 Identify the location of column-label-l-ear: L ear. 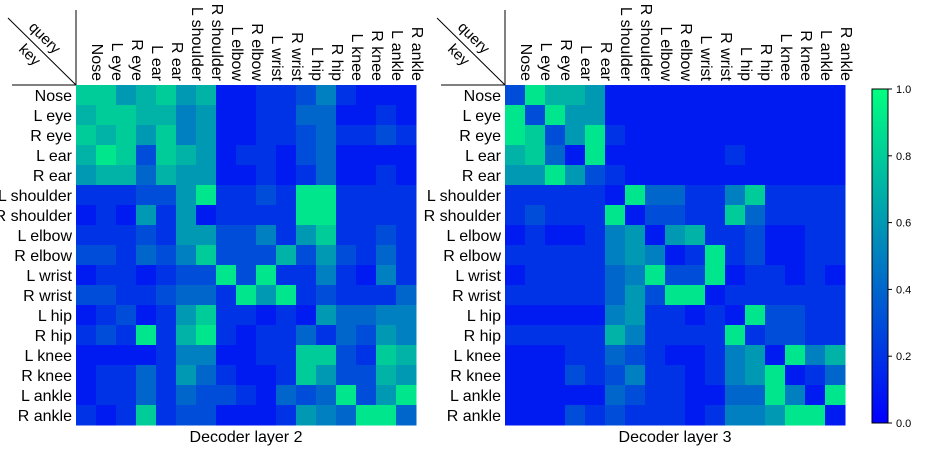
(585, 63).